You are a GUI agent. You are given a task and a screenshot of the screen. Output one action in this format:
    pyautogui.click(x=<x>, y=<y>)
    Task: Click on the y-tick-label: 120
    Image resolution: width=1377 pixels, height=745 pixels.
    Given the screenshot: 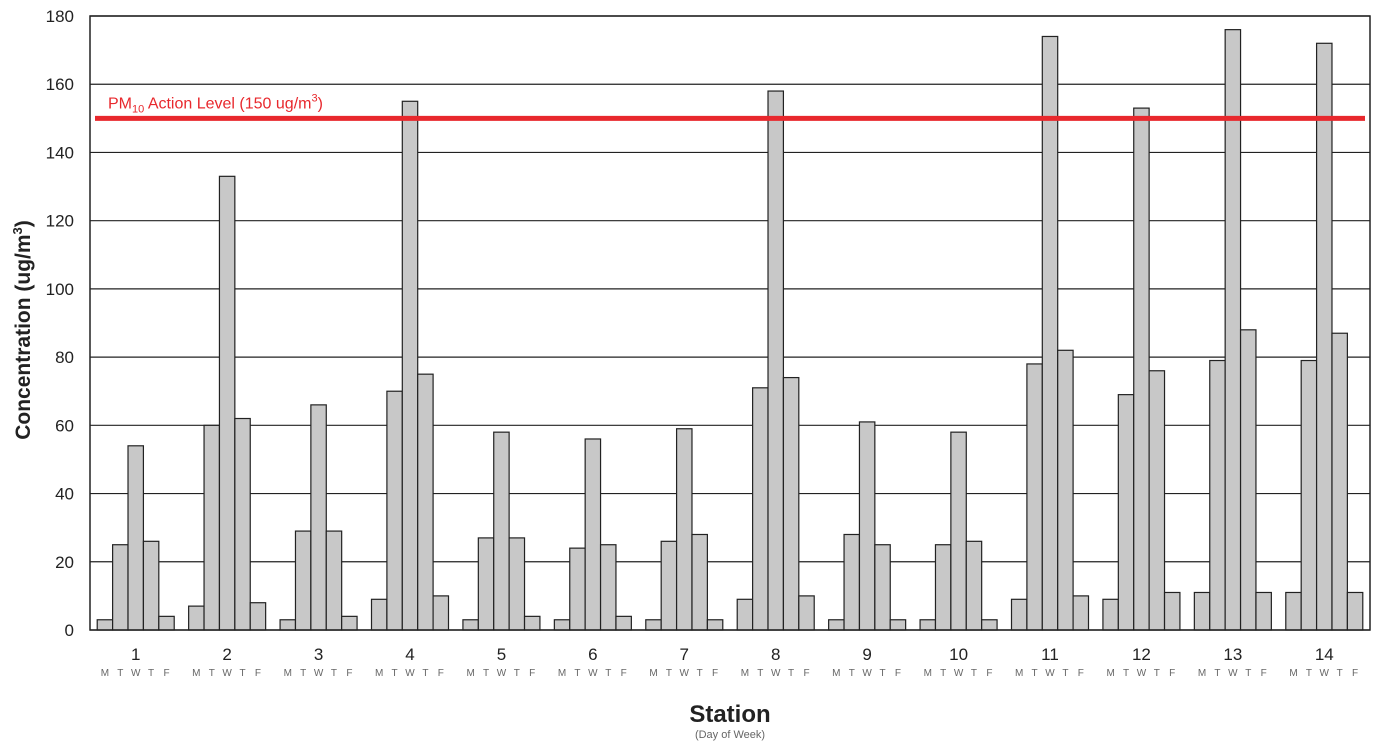 What is the action you would take?
    pyautogui.click(x=60, y=221)
    